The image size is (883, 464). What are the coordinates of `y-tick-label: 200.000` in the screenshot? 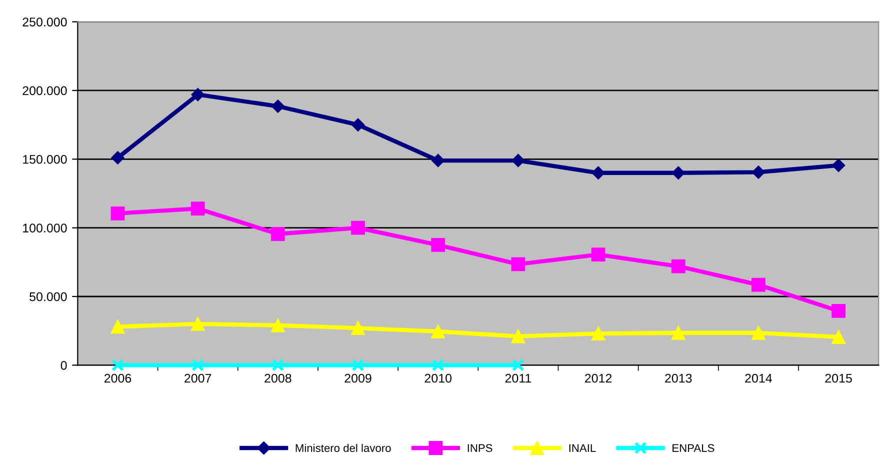 It's located at (44, 91).